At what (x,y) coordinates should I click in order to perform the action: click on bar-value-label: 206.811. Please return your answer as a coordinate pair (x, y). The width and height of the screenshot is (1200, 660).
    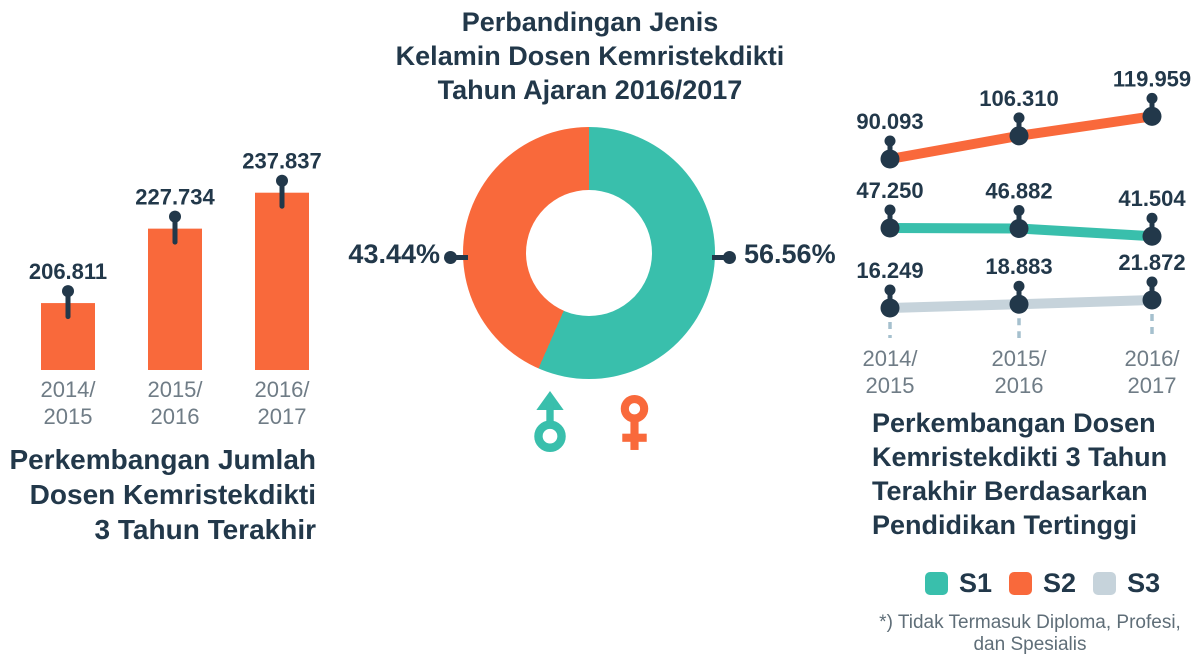
    Looking at the image, I should click on (68, 271).